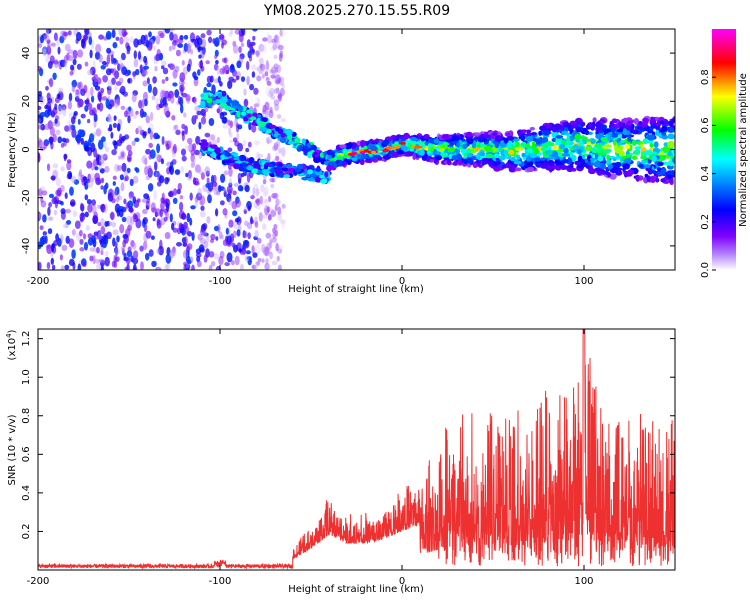 This screenshot has width=750, height=600. I want to click on figure-title: YM08.2025.270.15.55.R09, so click(356, 11).